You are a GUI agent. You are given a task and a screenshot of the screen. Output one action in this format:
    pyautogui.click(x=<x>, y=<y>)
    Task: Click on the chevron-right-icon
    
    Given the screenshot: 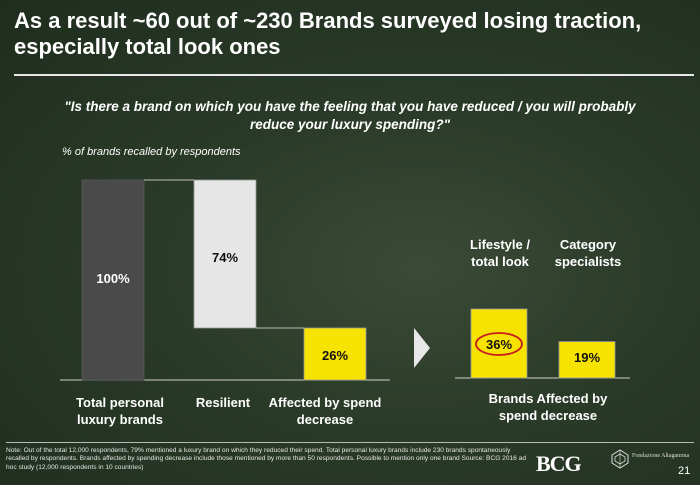 What is the action you would take?
    pyautogui.click(x=422, y=348)
    